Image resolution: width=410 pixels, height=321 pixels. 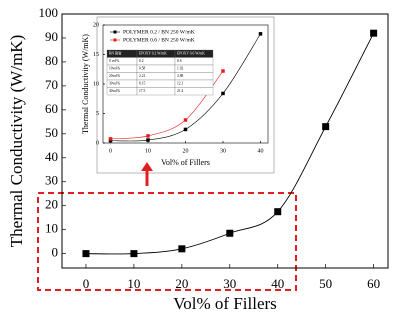 I want to click on table-header-text: EPOXY 0.2 W/mK, so click(x=153, y=54).